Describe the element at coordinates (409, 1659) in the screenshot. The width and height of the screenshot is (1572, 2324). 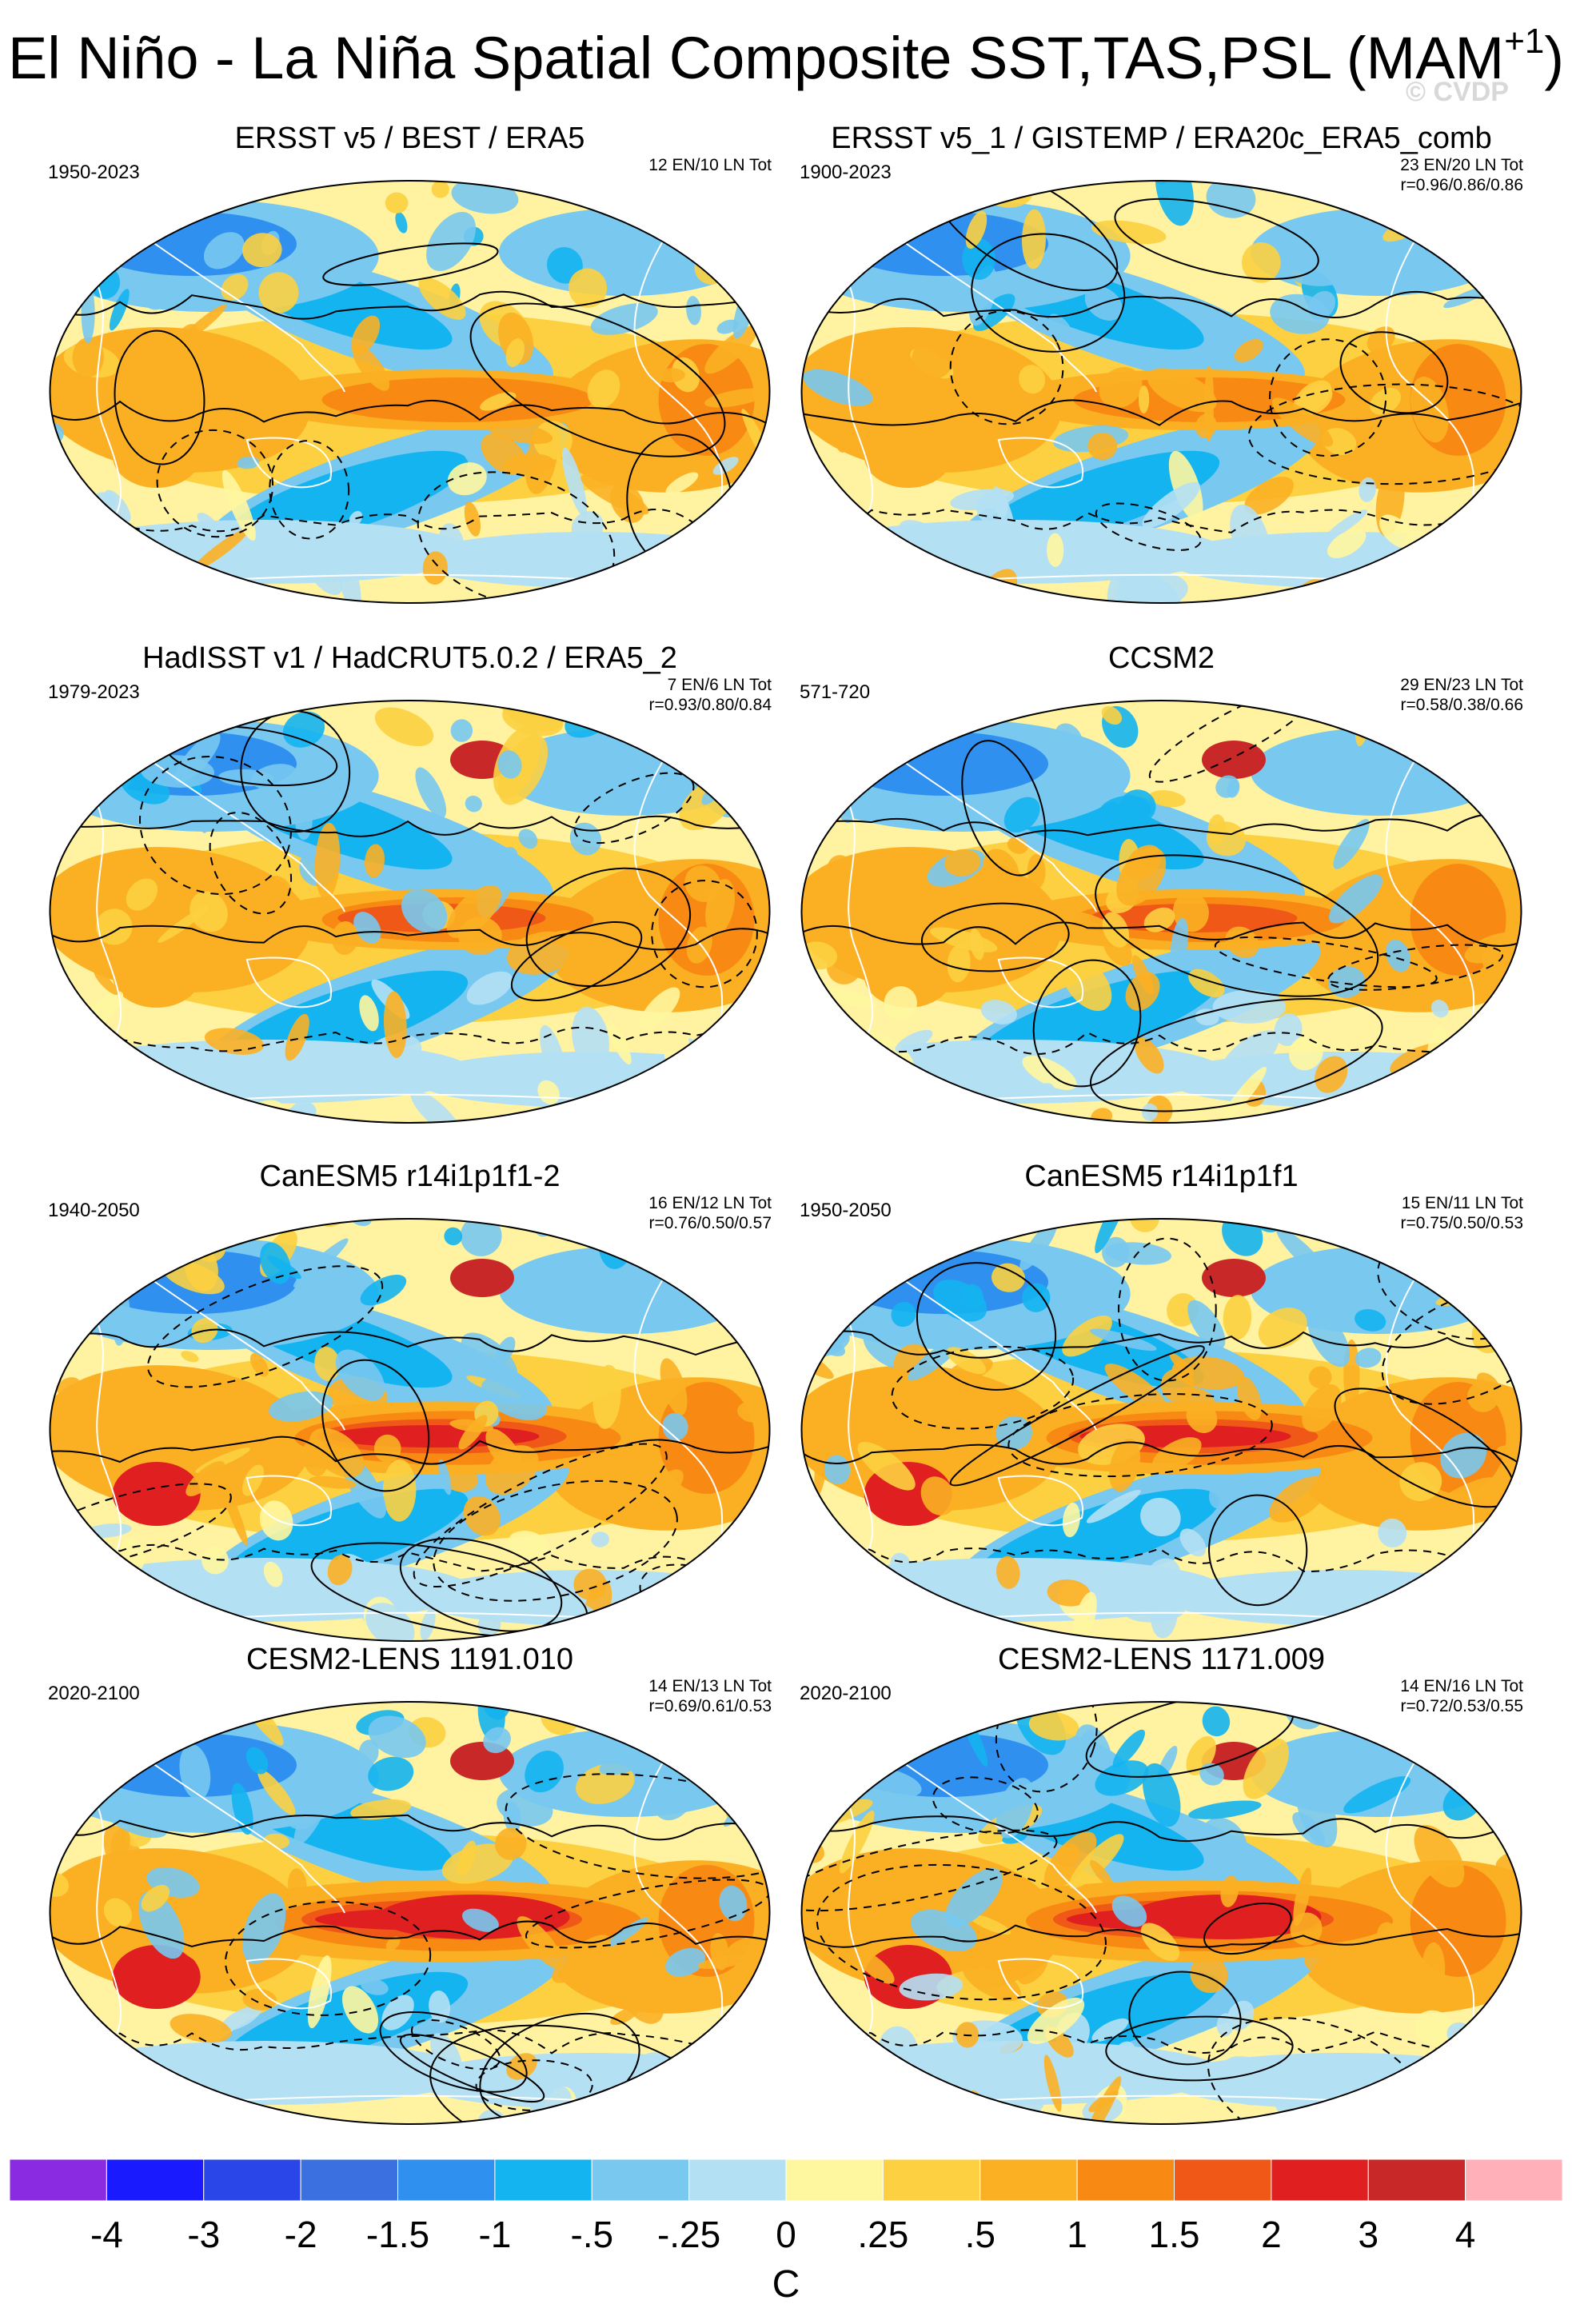
I see `panel-title: CESM2-LENS 1191.010` at that location.